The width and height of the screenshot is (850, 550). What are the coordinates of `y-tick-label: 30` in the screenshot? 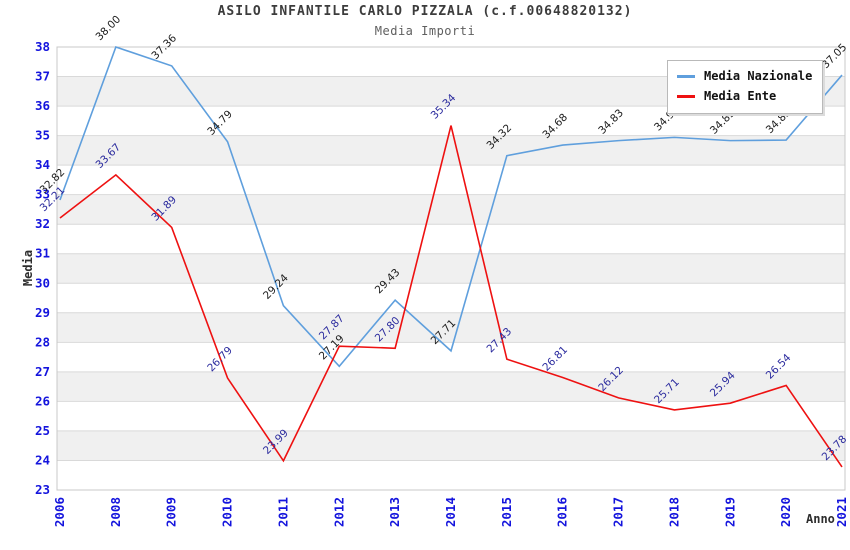 It's located at (42, 282).